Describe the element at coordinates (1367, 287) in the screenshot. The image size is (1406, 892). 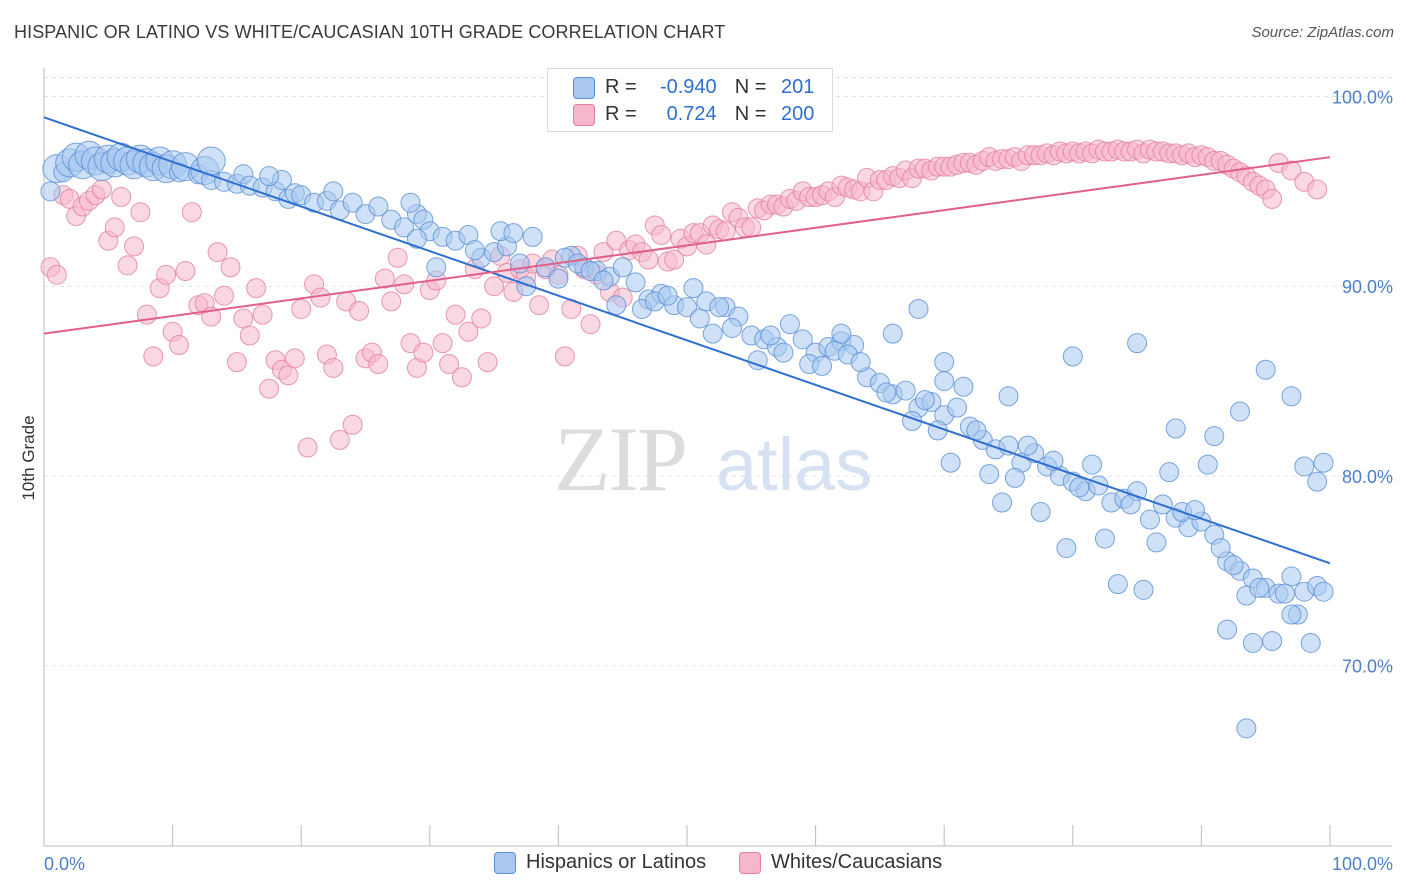
I see `y-tick-label: 90.0%` at that location.